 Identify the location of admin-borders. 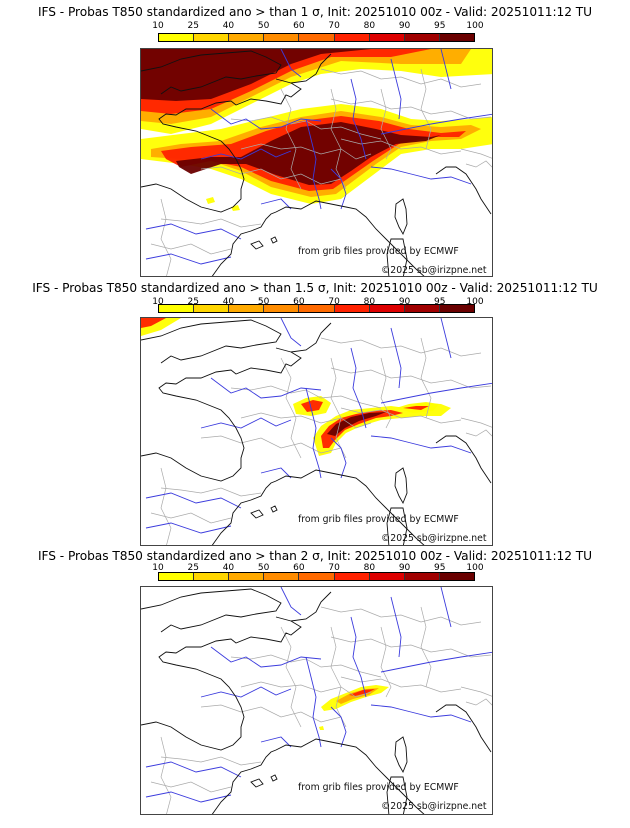
(321, 172).